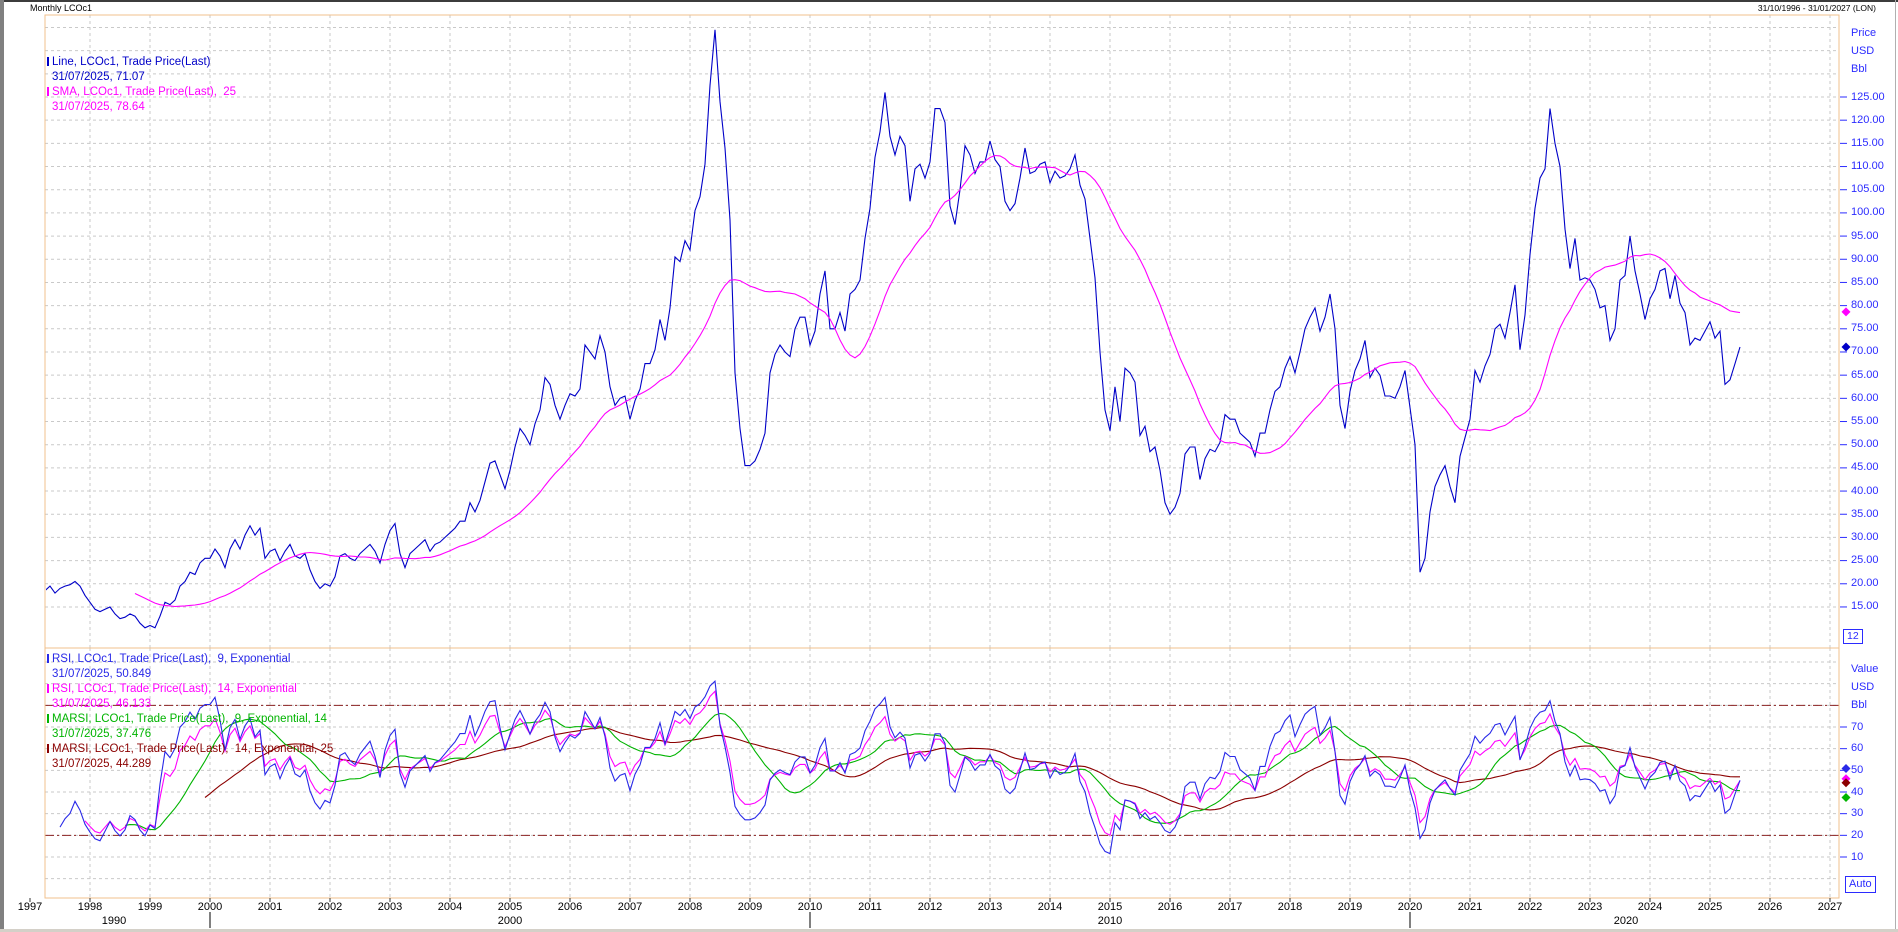 This screenshot has height=932, width=1898. Describe the element at coordinates (1857, 726) in the screenshot. I see `axis-tick-label: 70` at that location.